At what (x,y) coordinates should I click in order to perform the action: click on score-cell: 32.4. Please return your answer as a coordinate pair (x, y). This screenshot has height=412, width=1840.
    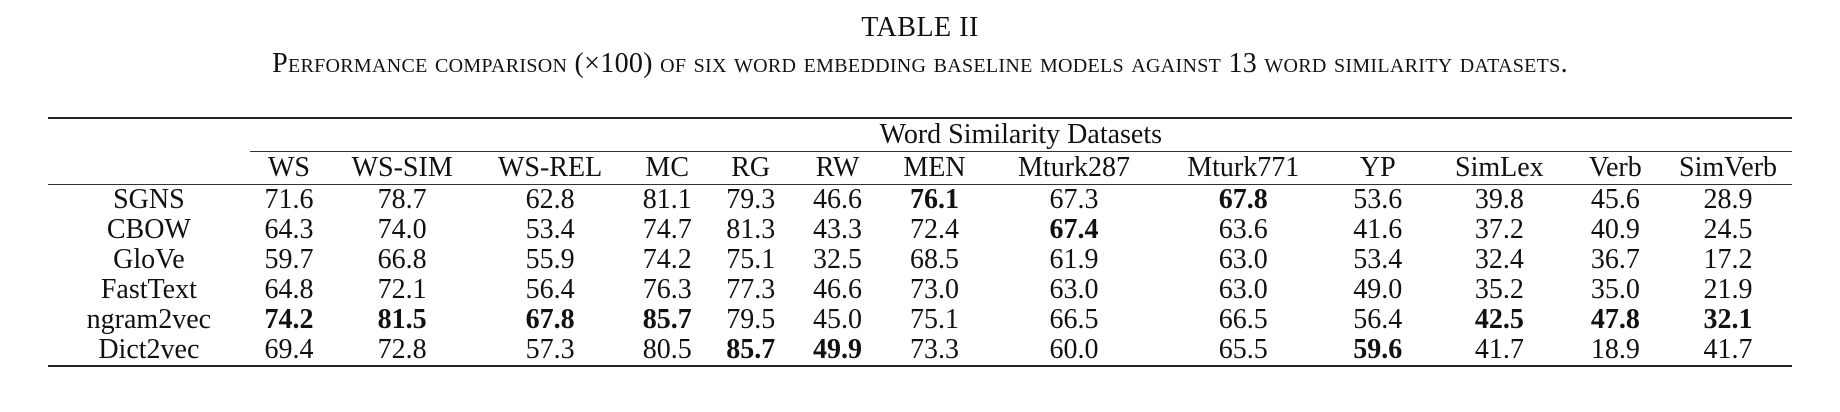
    Looking at the image, I should click on (1499, 259).